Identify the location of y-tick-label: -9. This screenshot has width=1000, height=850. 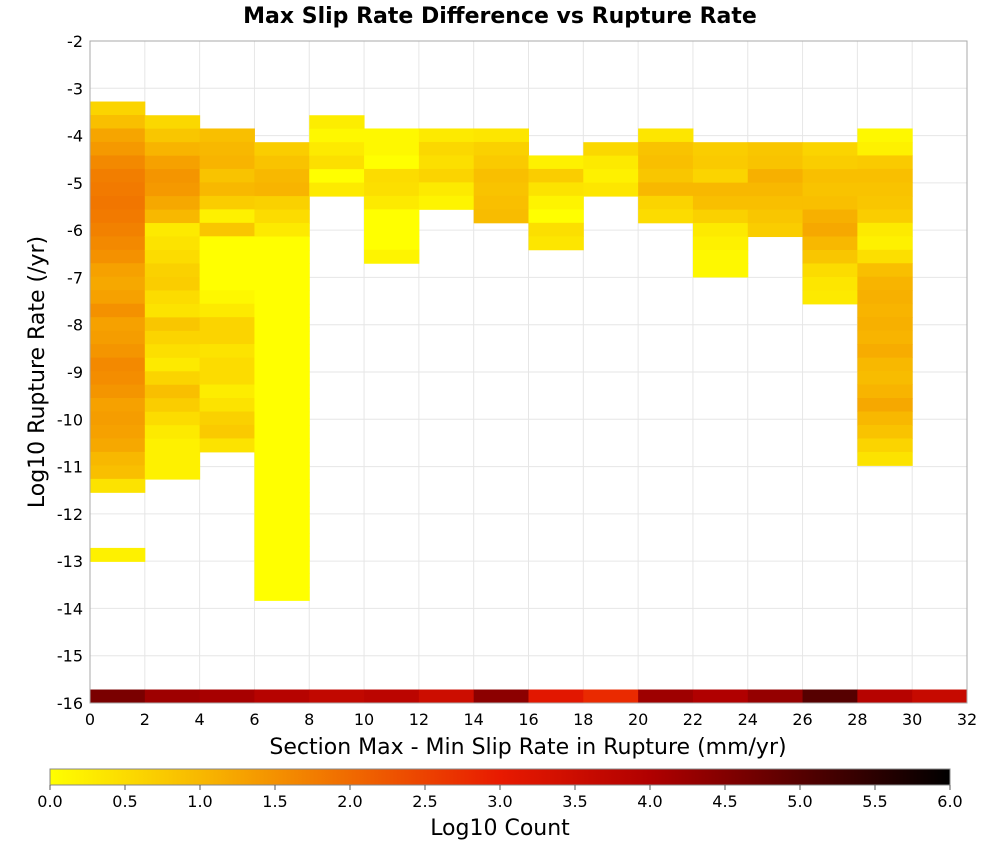
(75, 372).